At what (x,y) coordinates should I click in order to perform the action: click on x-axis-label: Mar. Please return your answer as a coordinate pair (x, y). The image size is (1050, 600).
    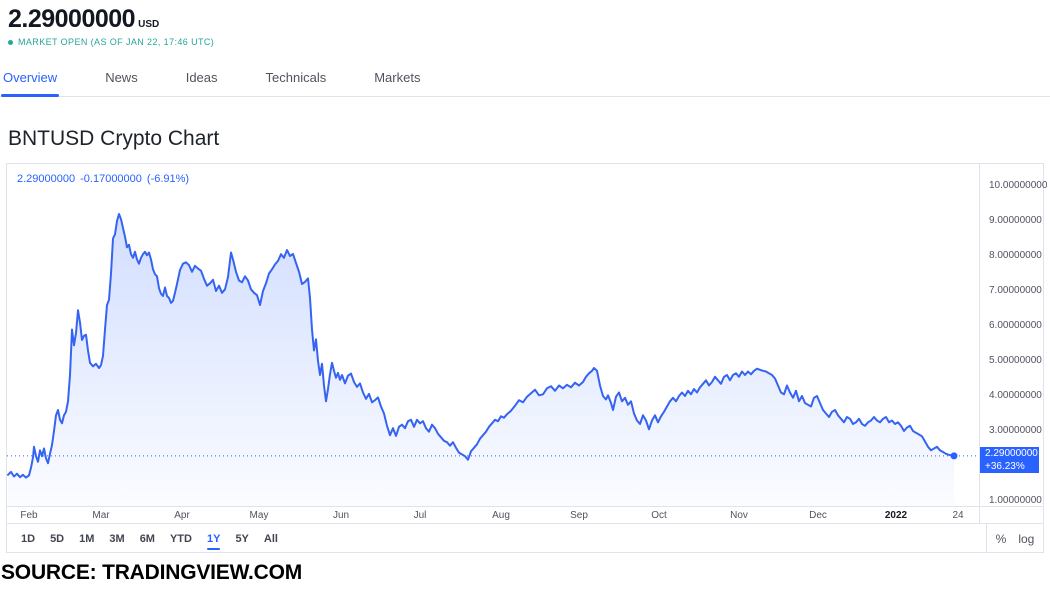
    Looking at the image, I should click on (101, 515).